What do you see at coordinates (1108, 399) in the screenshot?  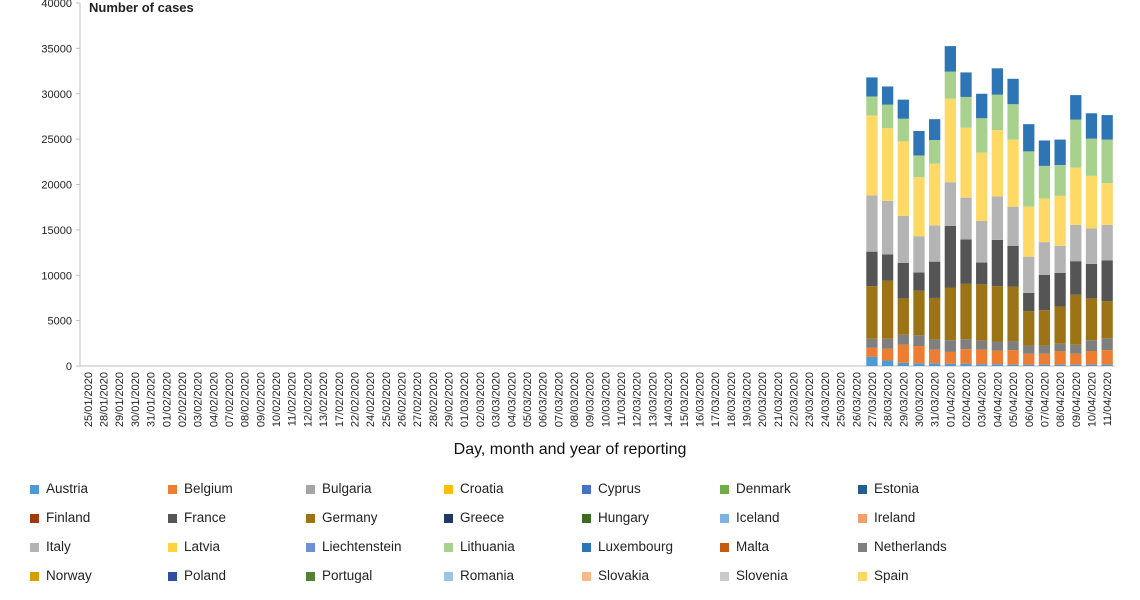 I see `x-tick-label: 11/04/2020` at bounding box center [1108, 399].